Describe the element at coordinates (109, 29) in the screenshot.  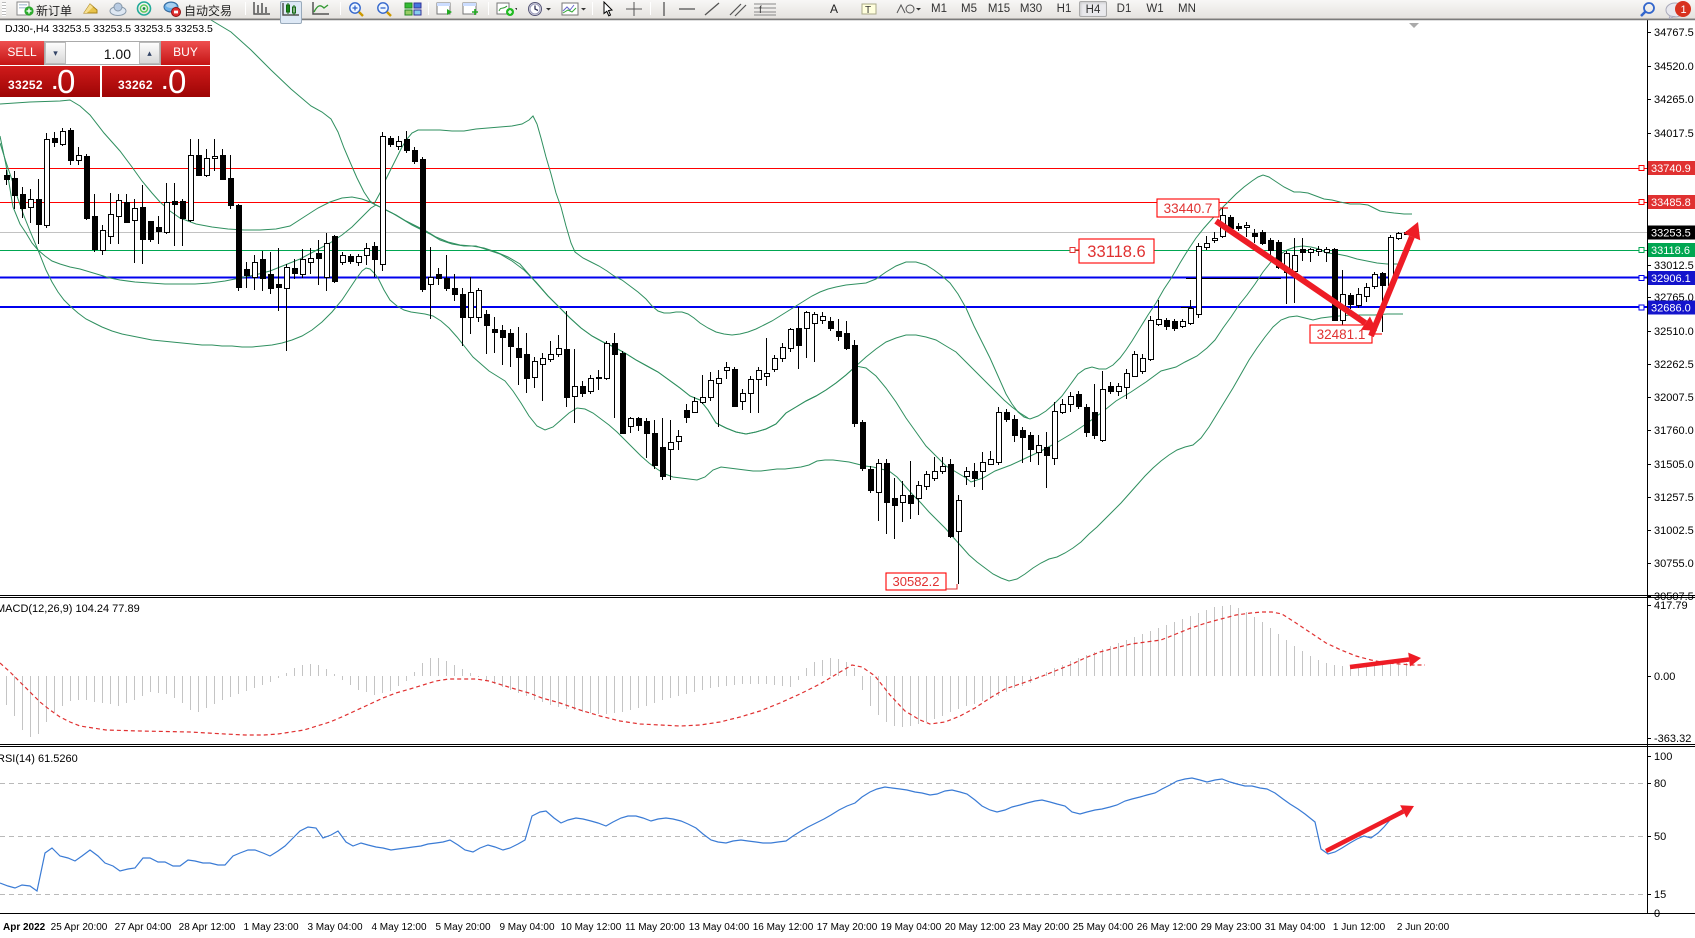
I see `svg-text:DJ30-,H4 33253.5 33253.5 3325: DJ30-,H4 33253.5 33253.5 33253.5 33253.5` at that location.